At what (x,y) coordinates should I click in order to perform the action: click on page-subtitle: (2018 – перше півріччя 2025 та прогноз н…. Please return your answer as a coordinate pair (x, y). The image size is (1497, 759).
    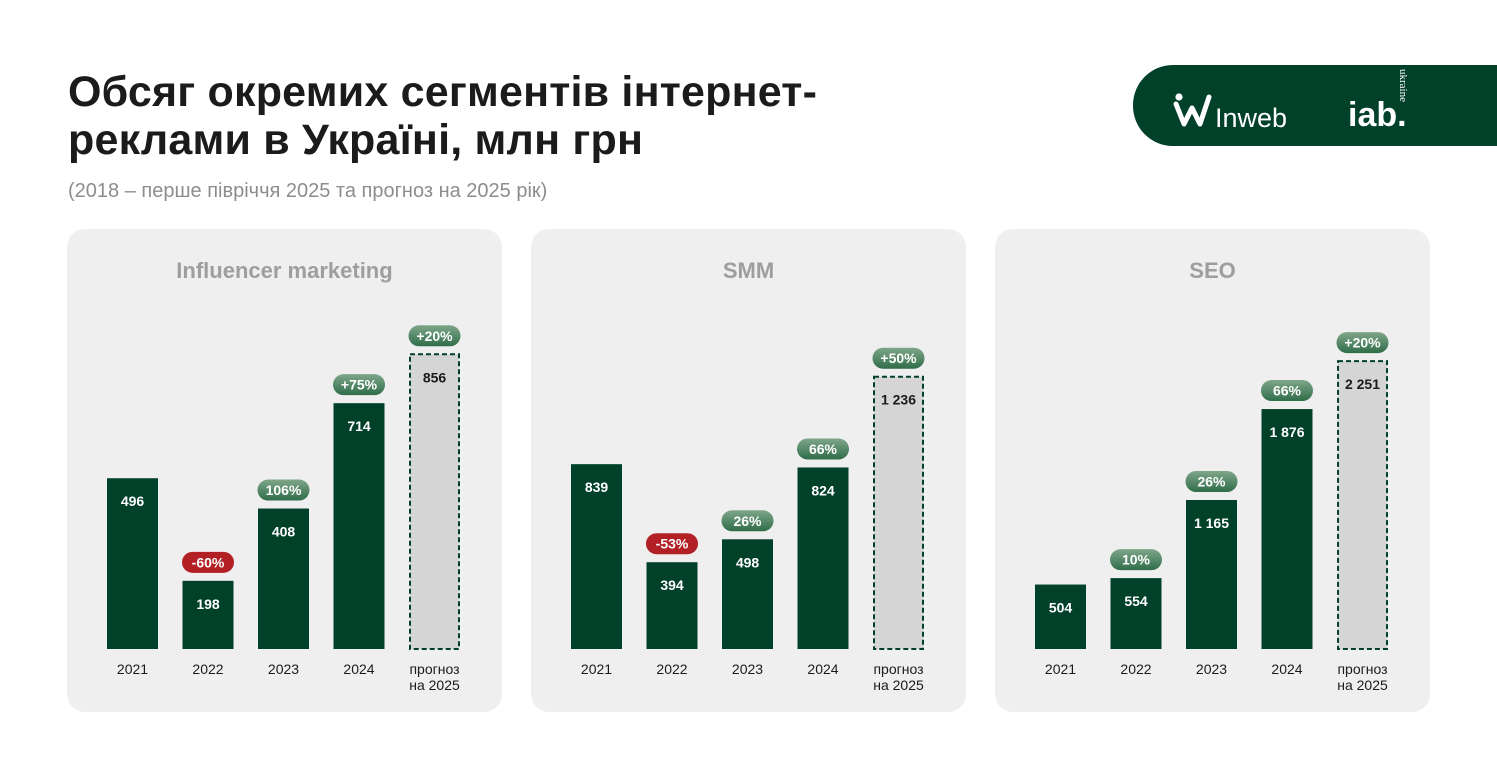
    Looking at the image, I should click on (308, 191).